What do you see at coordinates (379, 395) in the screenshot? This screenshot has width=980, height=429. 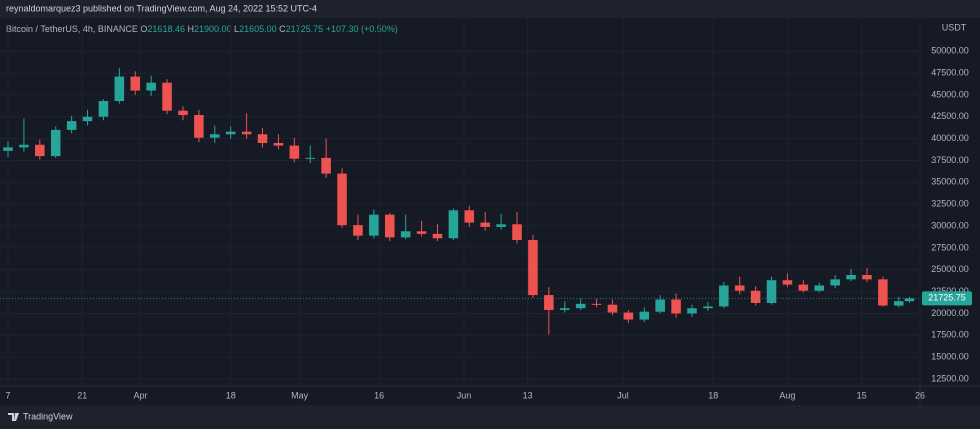 I see `x-tick-label: 16` at bounding box center [379, 395].